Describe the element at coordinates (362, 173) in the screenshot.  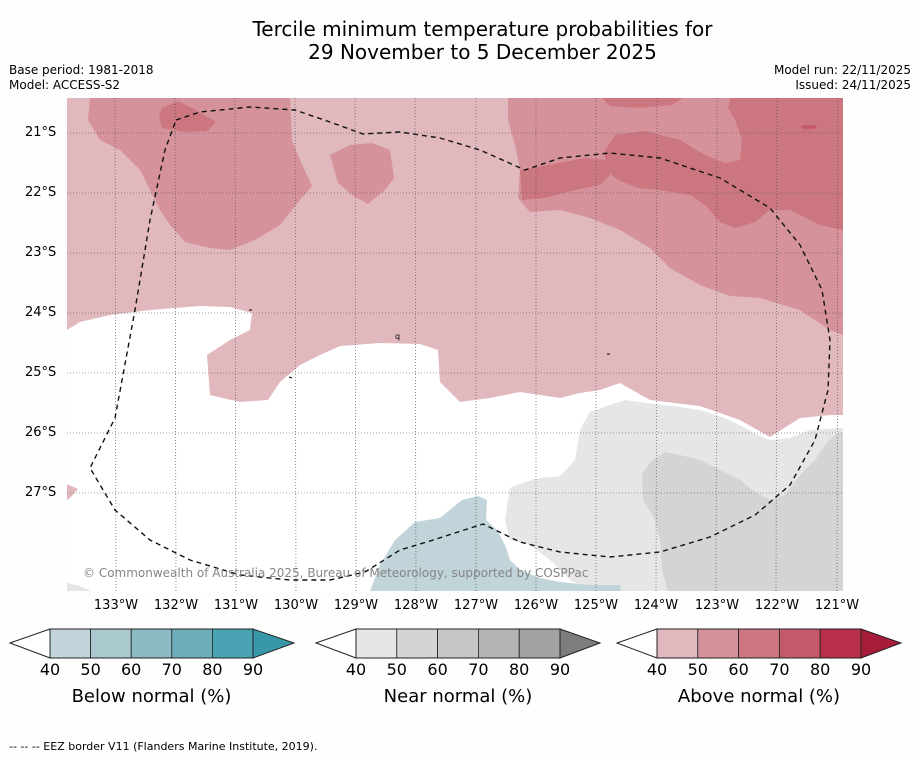
I see `above-50-region-island` at that location.